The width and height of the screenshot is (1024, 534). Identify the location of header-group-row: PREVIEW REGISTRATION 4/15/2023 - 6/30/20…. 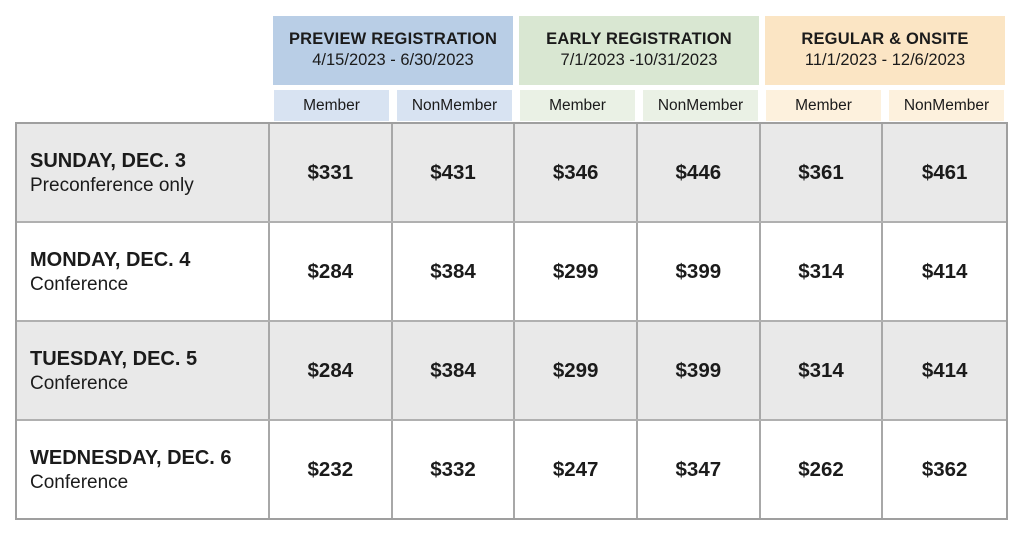
(511, 50).